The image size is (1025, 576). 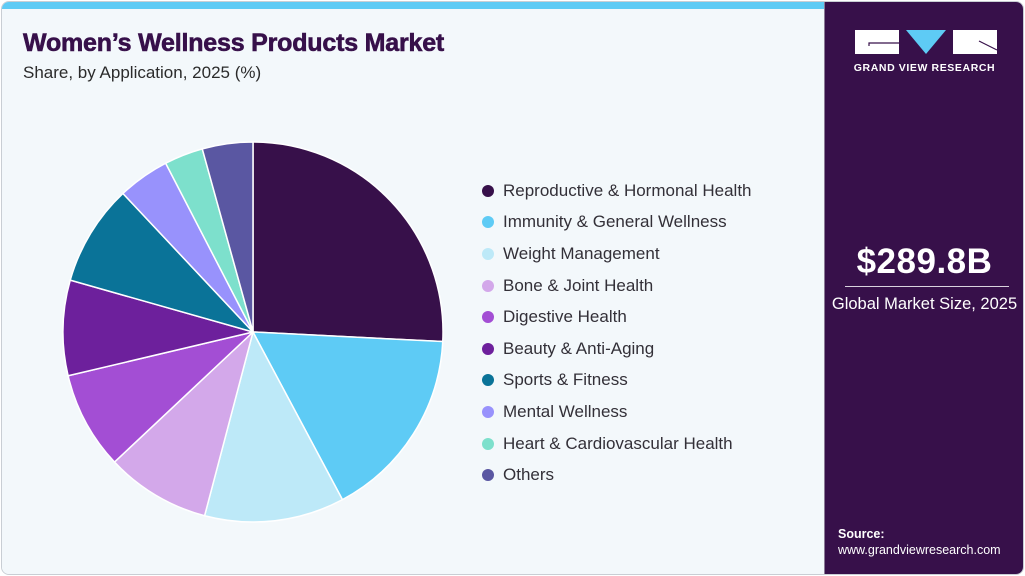 What do you see at coordinates (617, 475) in the screenshot?
I see `legend-item: Others` at bounding box center [617, 475].